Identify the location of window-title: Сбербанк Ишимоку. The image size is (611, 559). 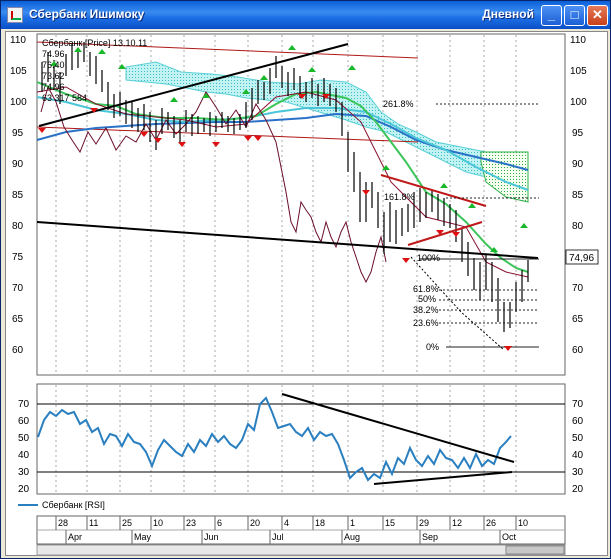
(87, 14).